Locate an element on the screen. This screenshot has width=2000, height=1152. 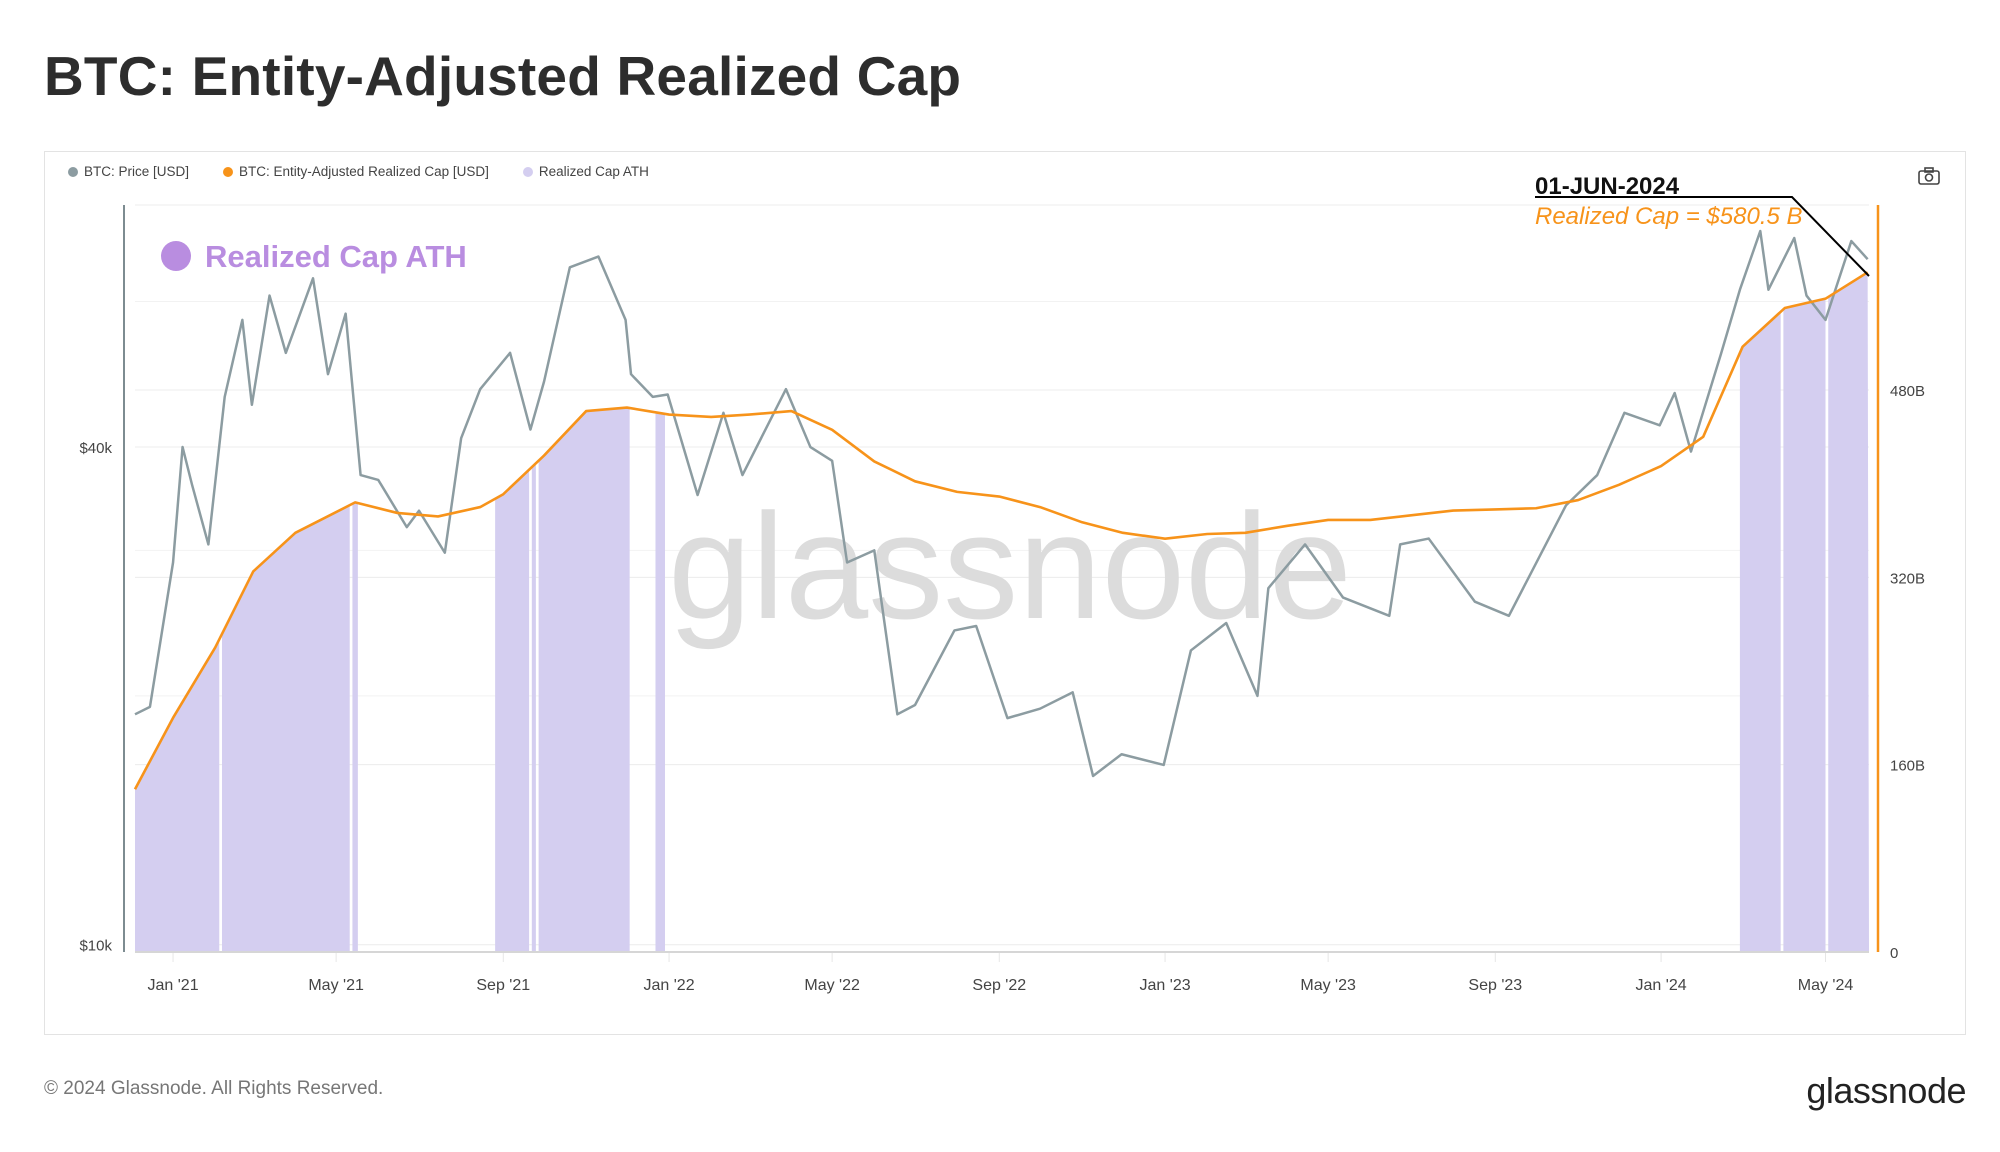
x-tick-label: Jan '21 is located at coordinates (173, 985).